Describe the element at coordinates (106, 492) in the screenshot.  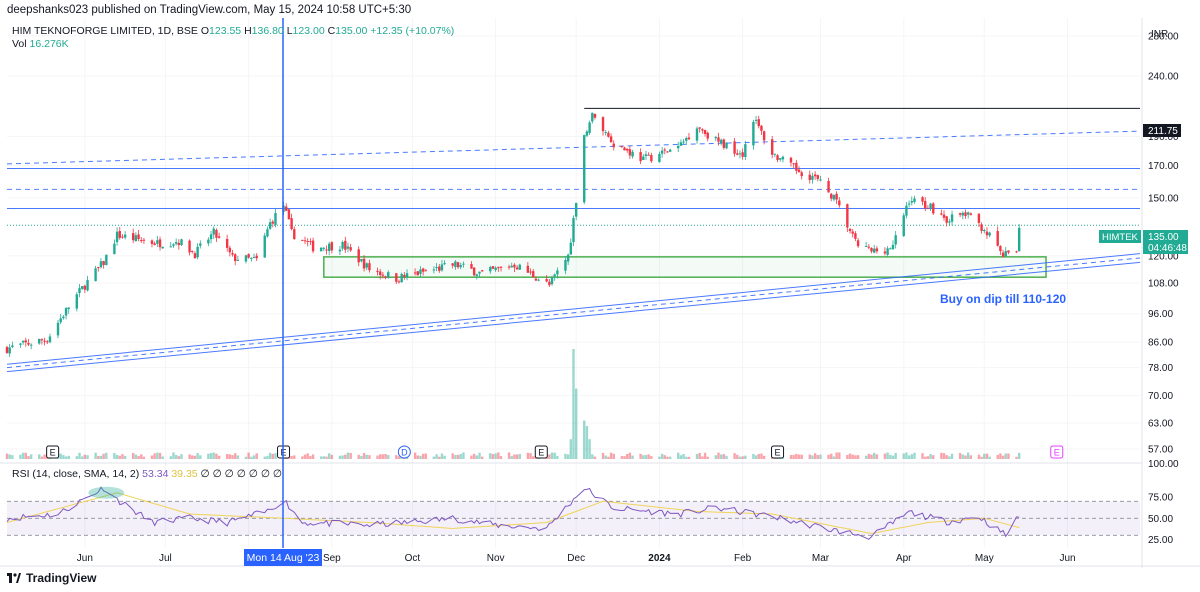
I see `rsi-overbought-fill` at that location.